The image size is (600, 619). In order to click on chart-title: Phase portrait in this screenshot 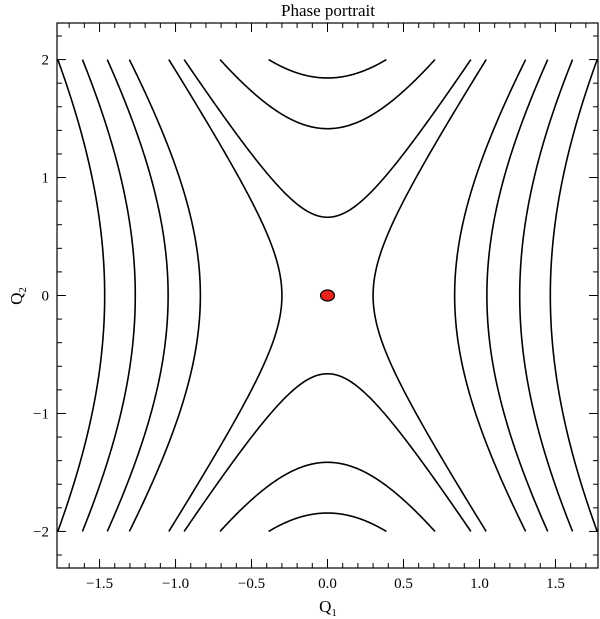, I will do `click(328, 10)`.